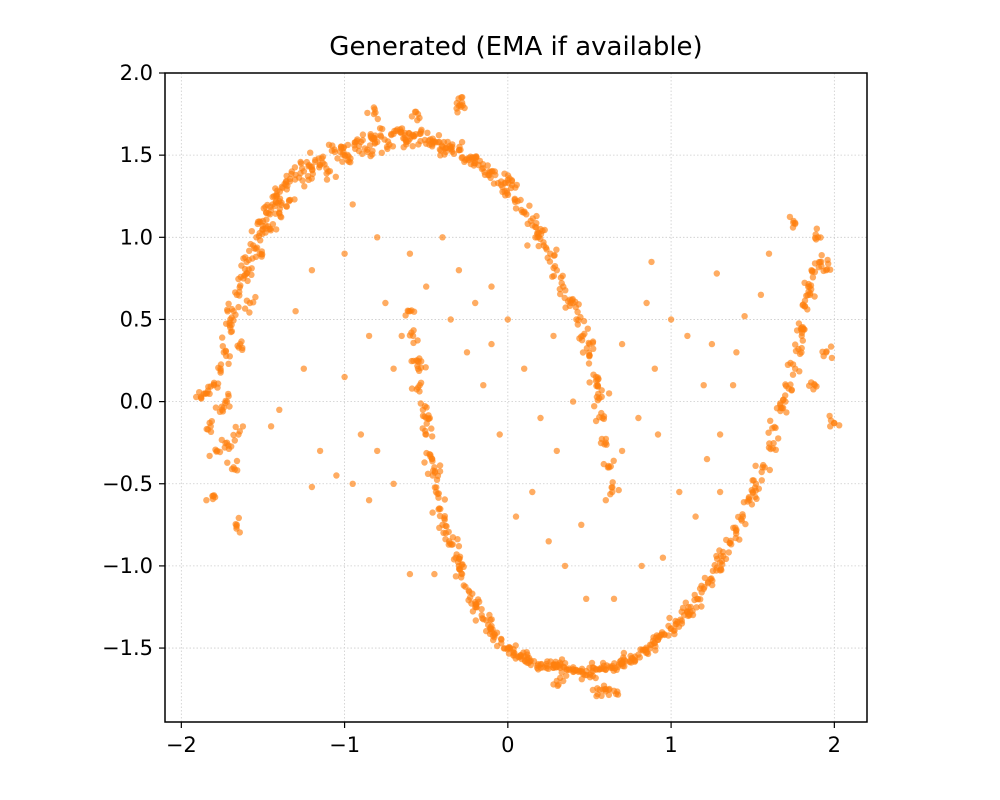 The height and width of the screenshot is (800, 1000). What do you see at coordinates (136, 73) in the screenshot?
I see `y-tick-label: 2.0` at bounding box center [136, 73].